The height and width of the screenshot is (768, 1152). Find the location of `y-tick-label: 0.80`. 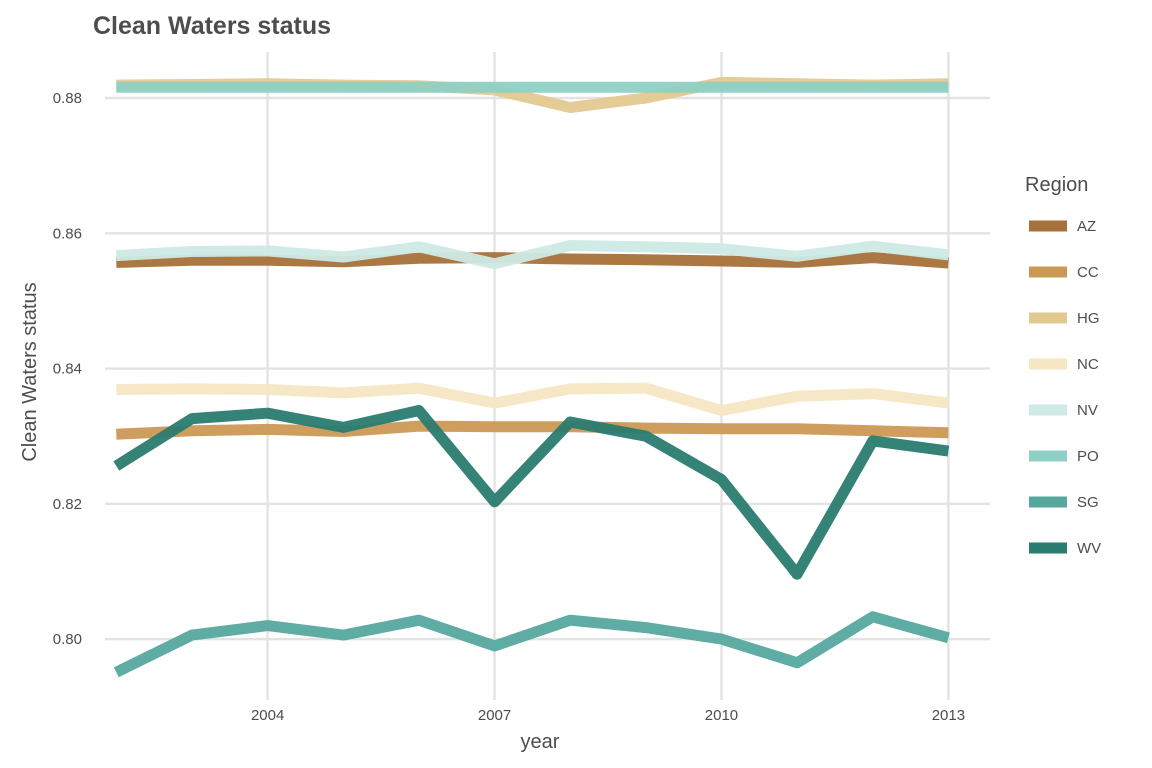

y-tick-label: 0.80 is located at coordinates (67, 639).